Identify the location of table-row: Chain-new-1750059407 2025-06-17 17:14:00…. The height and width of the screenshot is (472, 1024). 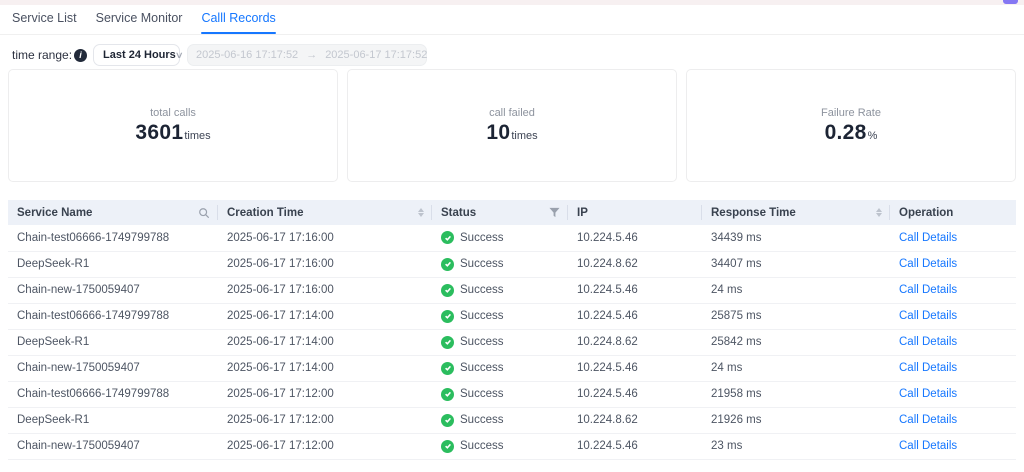
(512, 368).